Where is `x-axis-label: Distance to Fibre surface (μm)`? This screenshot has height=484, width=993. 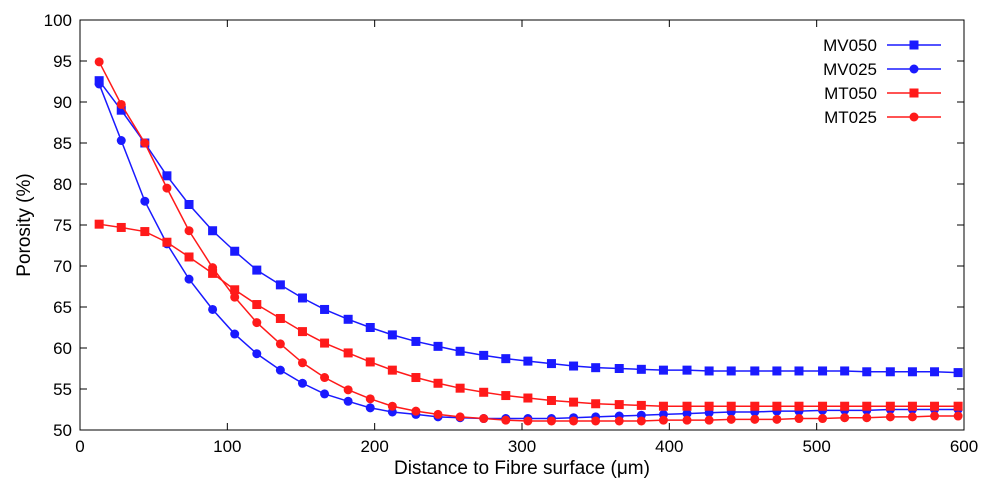 x-axis-label: Distance to Fibre surface (μm) is located at coordinates (522, 468).